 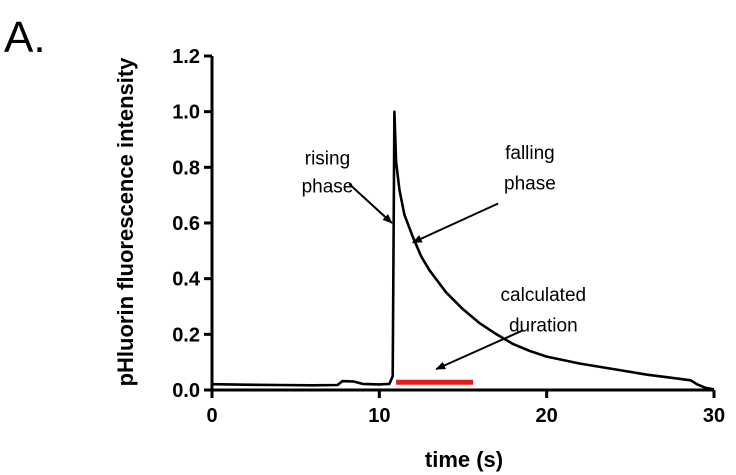 I want to click on x-tick-label: 0, so click(x=211, y=416).